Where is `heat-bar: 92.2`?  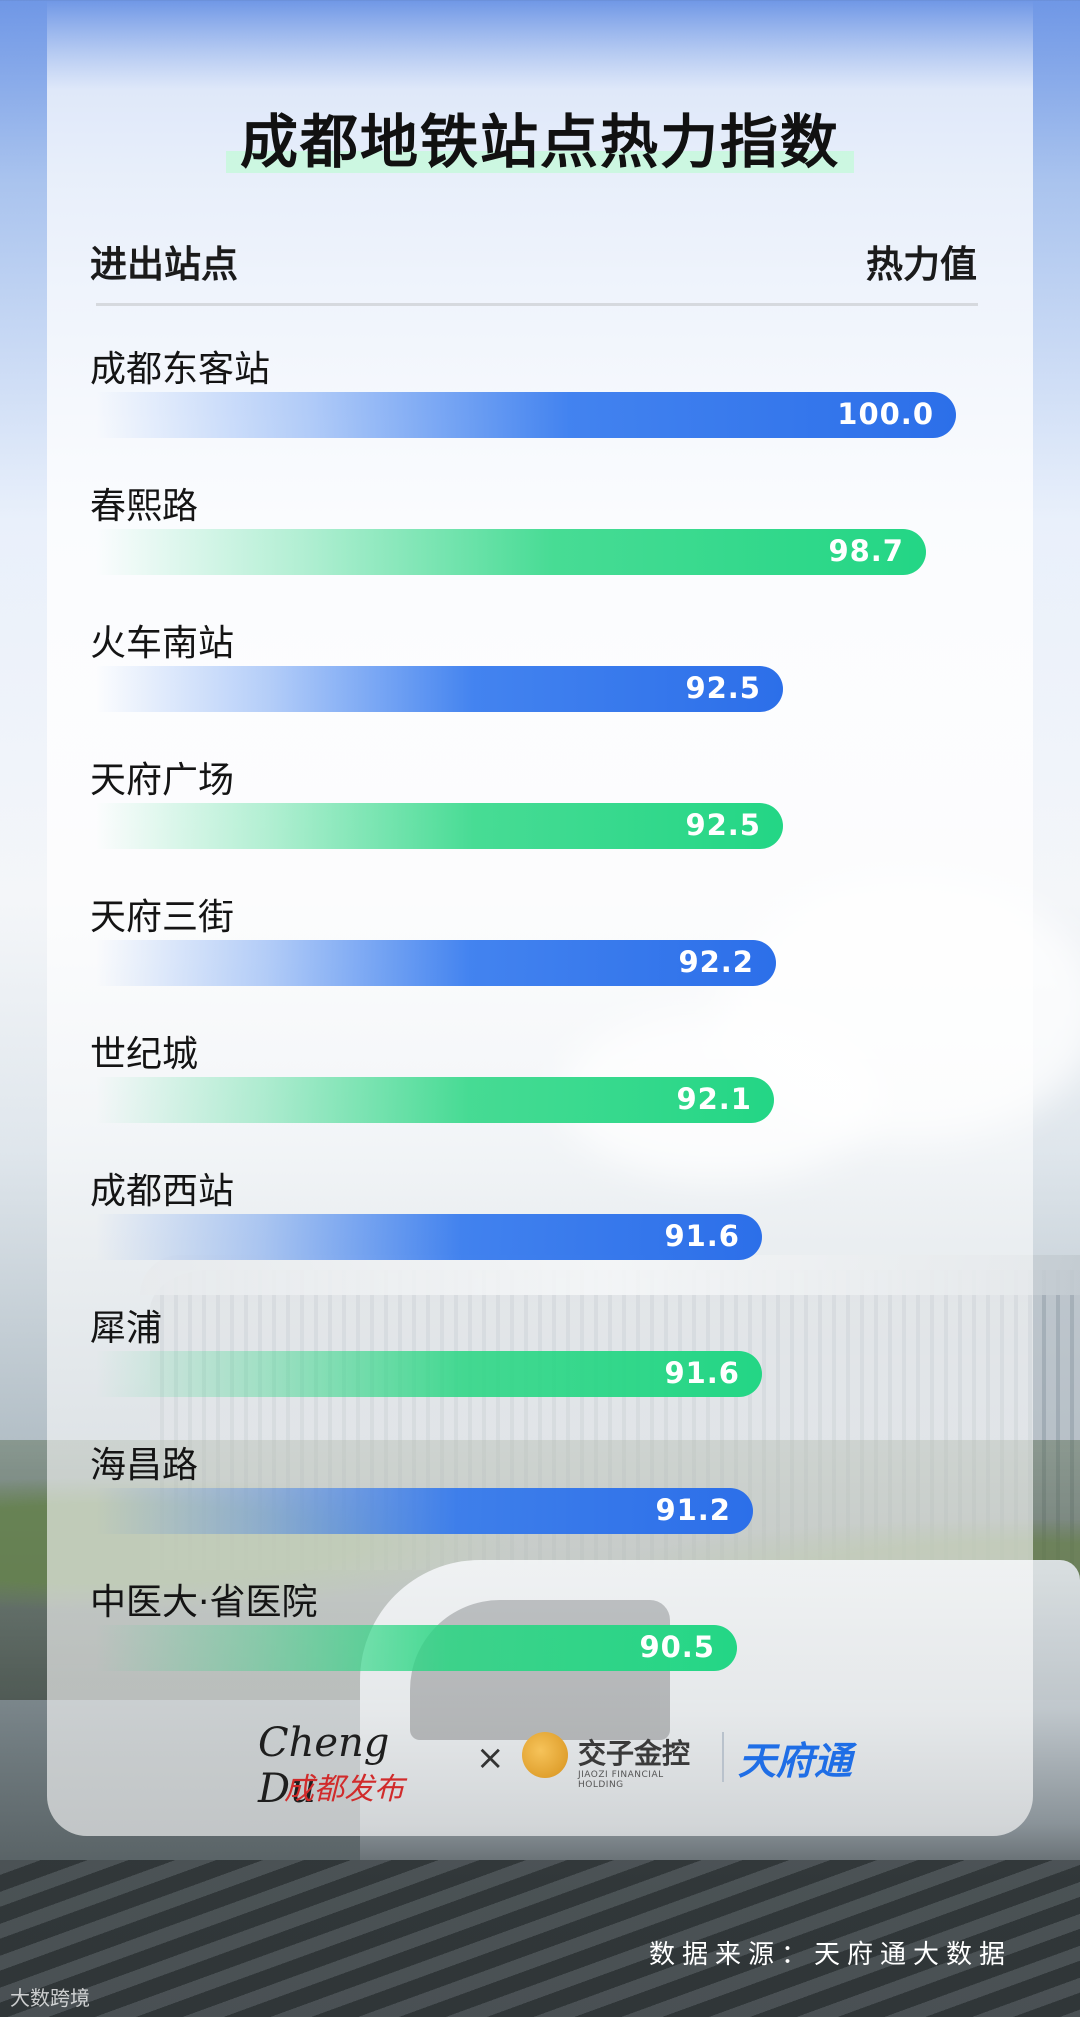
heat-bar: 92.2 is located at coordinates (436, 963).